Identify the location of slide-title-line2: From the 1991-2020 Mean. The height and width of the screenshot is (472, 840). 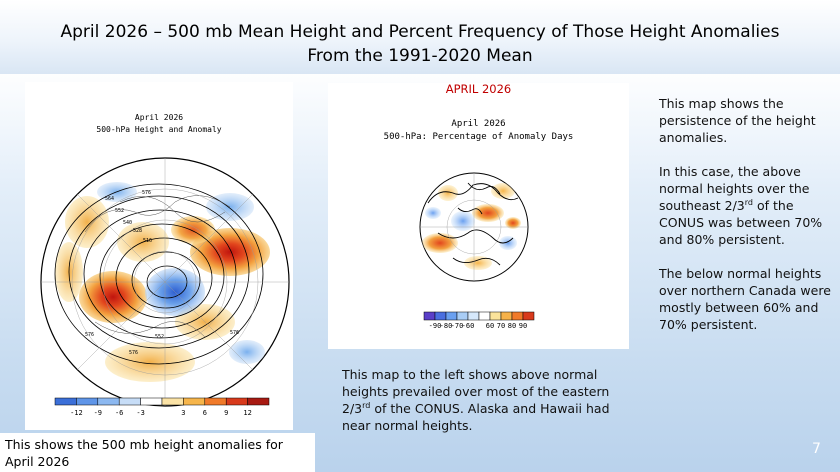
(420, 56).